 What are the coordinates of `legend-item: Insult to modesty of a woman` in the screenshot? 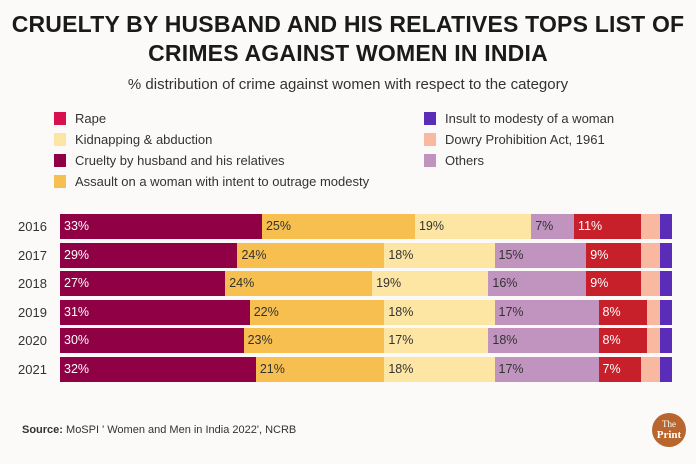 It's located at (519, 118).